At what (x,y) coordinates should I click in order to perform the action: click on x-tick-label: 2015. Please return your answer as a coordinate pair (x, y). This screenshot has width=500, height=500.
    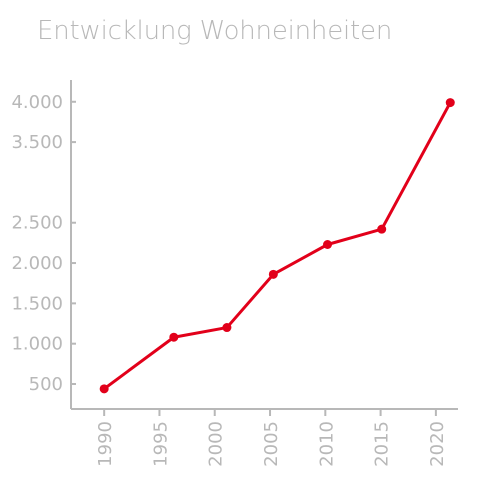
    Looking at the image, I should click on (382, 444).